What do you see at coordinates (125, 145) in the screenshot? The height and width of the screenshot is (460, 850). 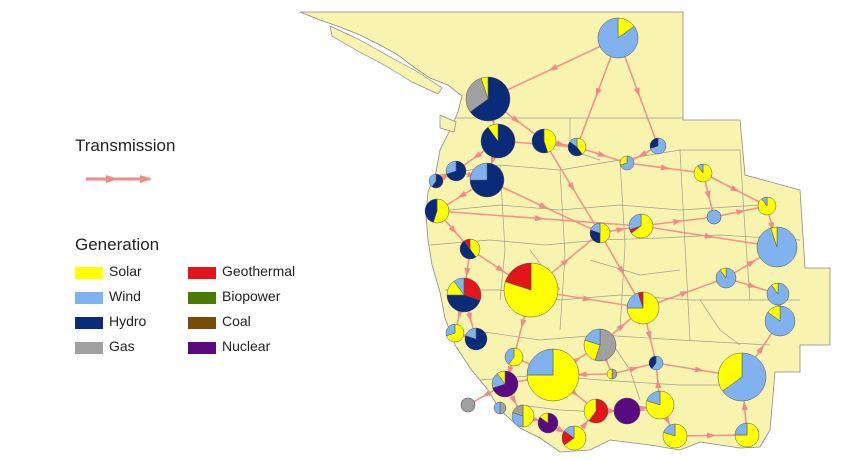 I see `legend-transmission-title: Transmission` at bounding box center [125, 145].